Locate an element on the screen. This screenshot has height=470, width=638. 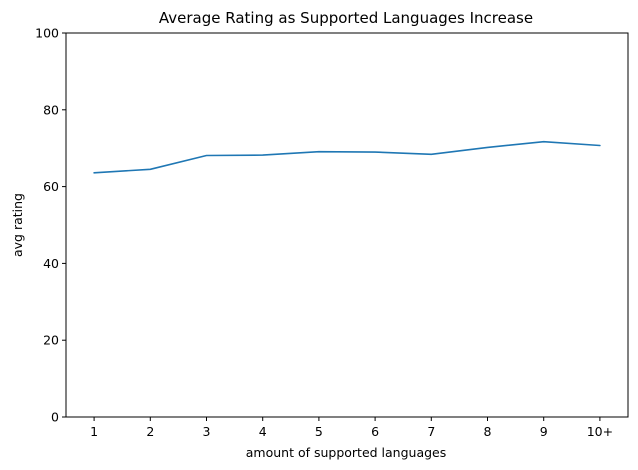
x-tick-label-10+: 10+ is located at coordinates (600, 431).